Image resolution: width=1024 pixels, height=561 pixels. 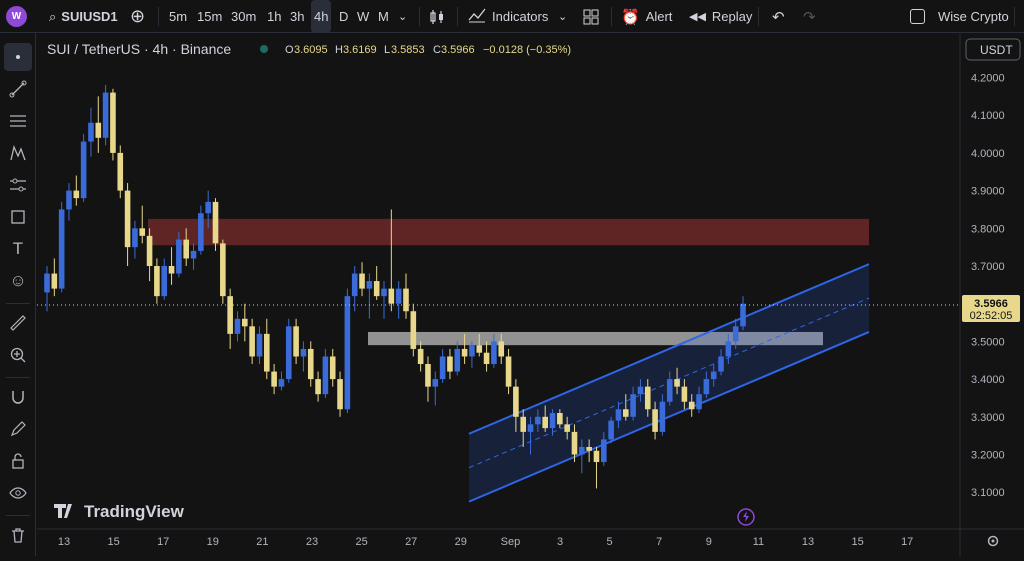 I want to click on timeframe-m: M, so click(x=383, y=16).